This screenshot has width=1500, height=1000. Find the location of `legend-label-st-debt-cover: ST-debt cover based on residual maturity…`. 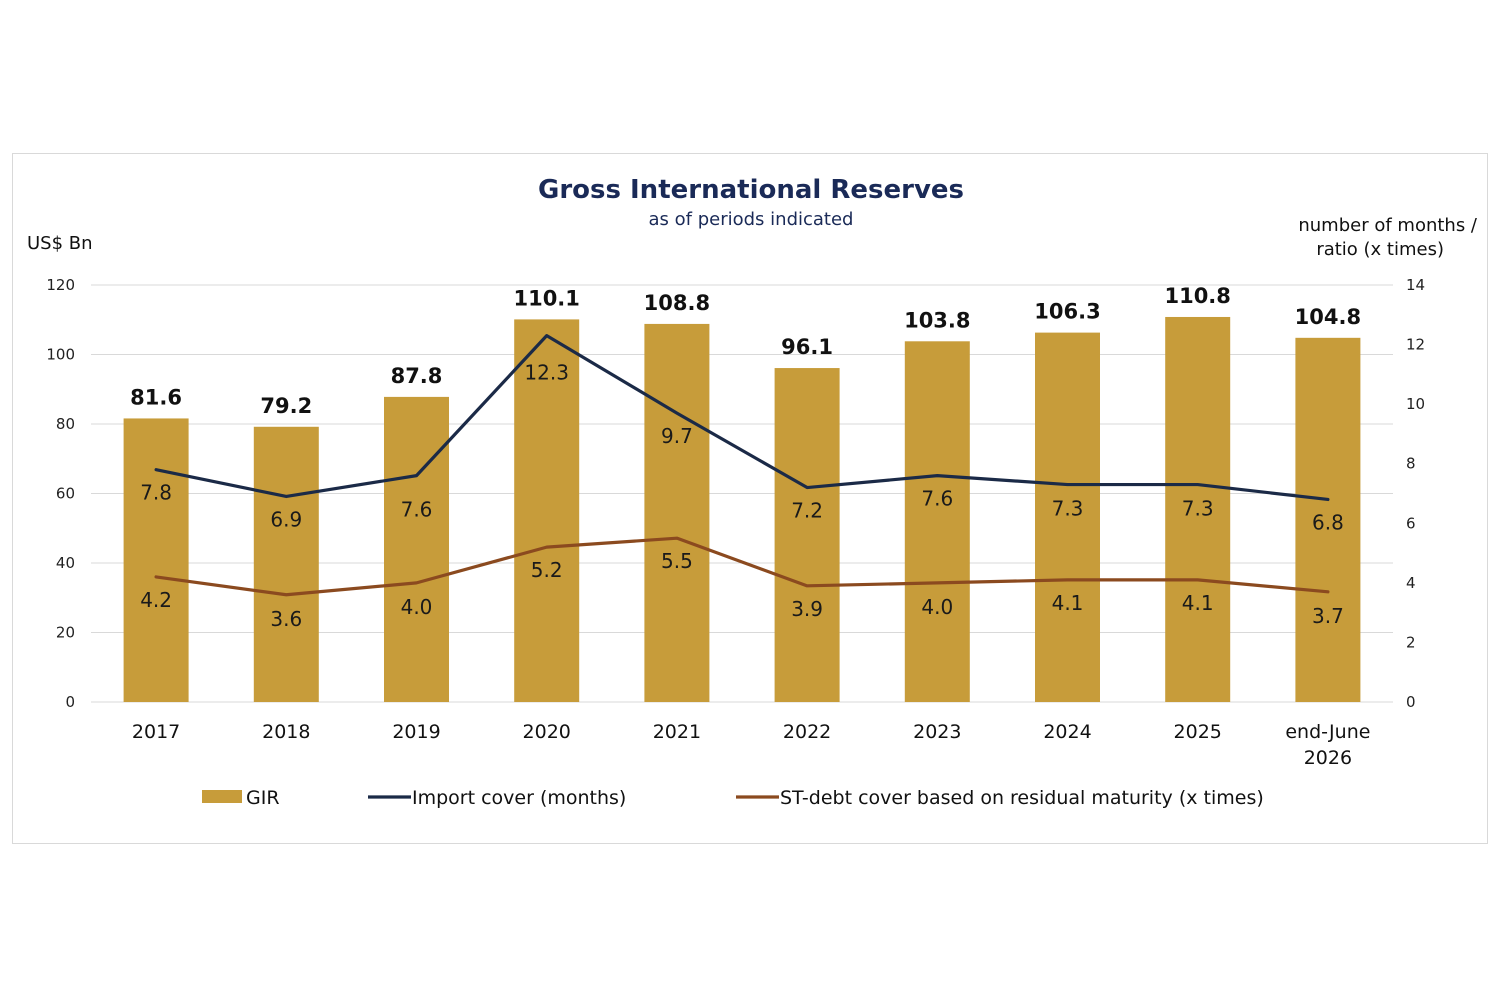

legend-label-st-debt-cover: ST-debt cover based on residual maturity… is located at coordinates (1022, 798).